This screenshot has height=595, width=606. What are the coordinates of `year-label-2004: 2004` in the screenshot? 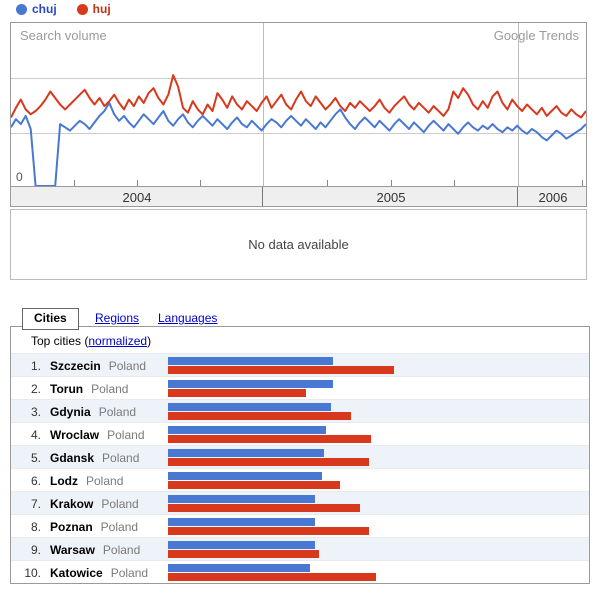 It's located at (137, 197).